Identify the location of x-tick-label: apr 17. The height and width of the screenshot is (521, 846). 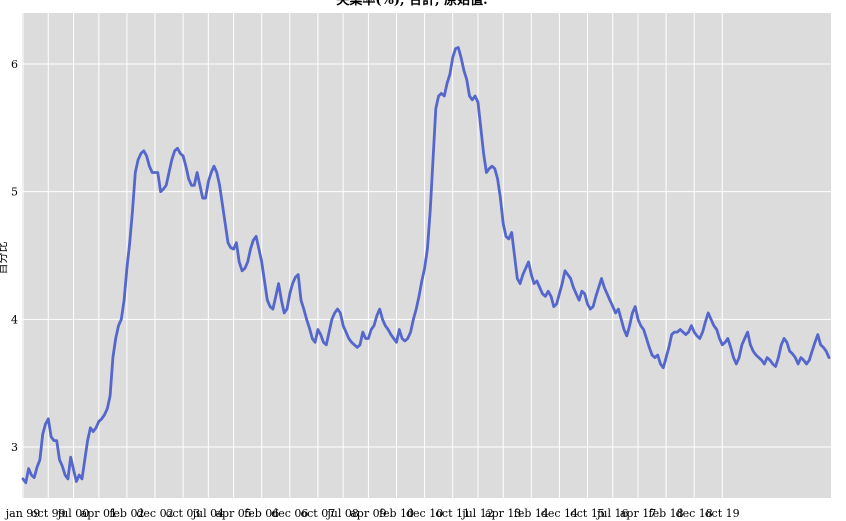
(638, 513).